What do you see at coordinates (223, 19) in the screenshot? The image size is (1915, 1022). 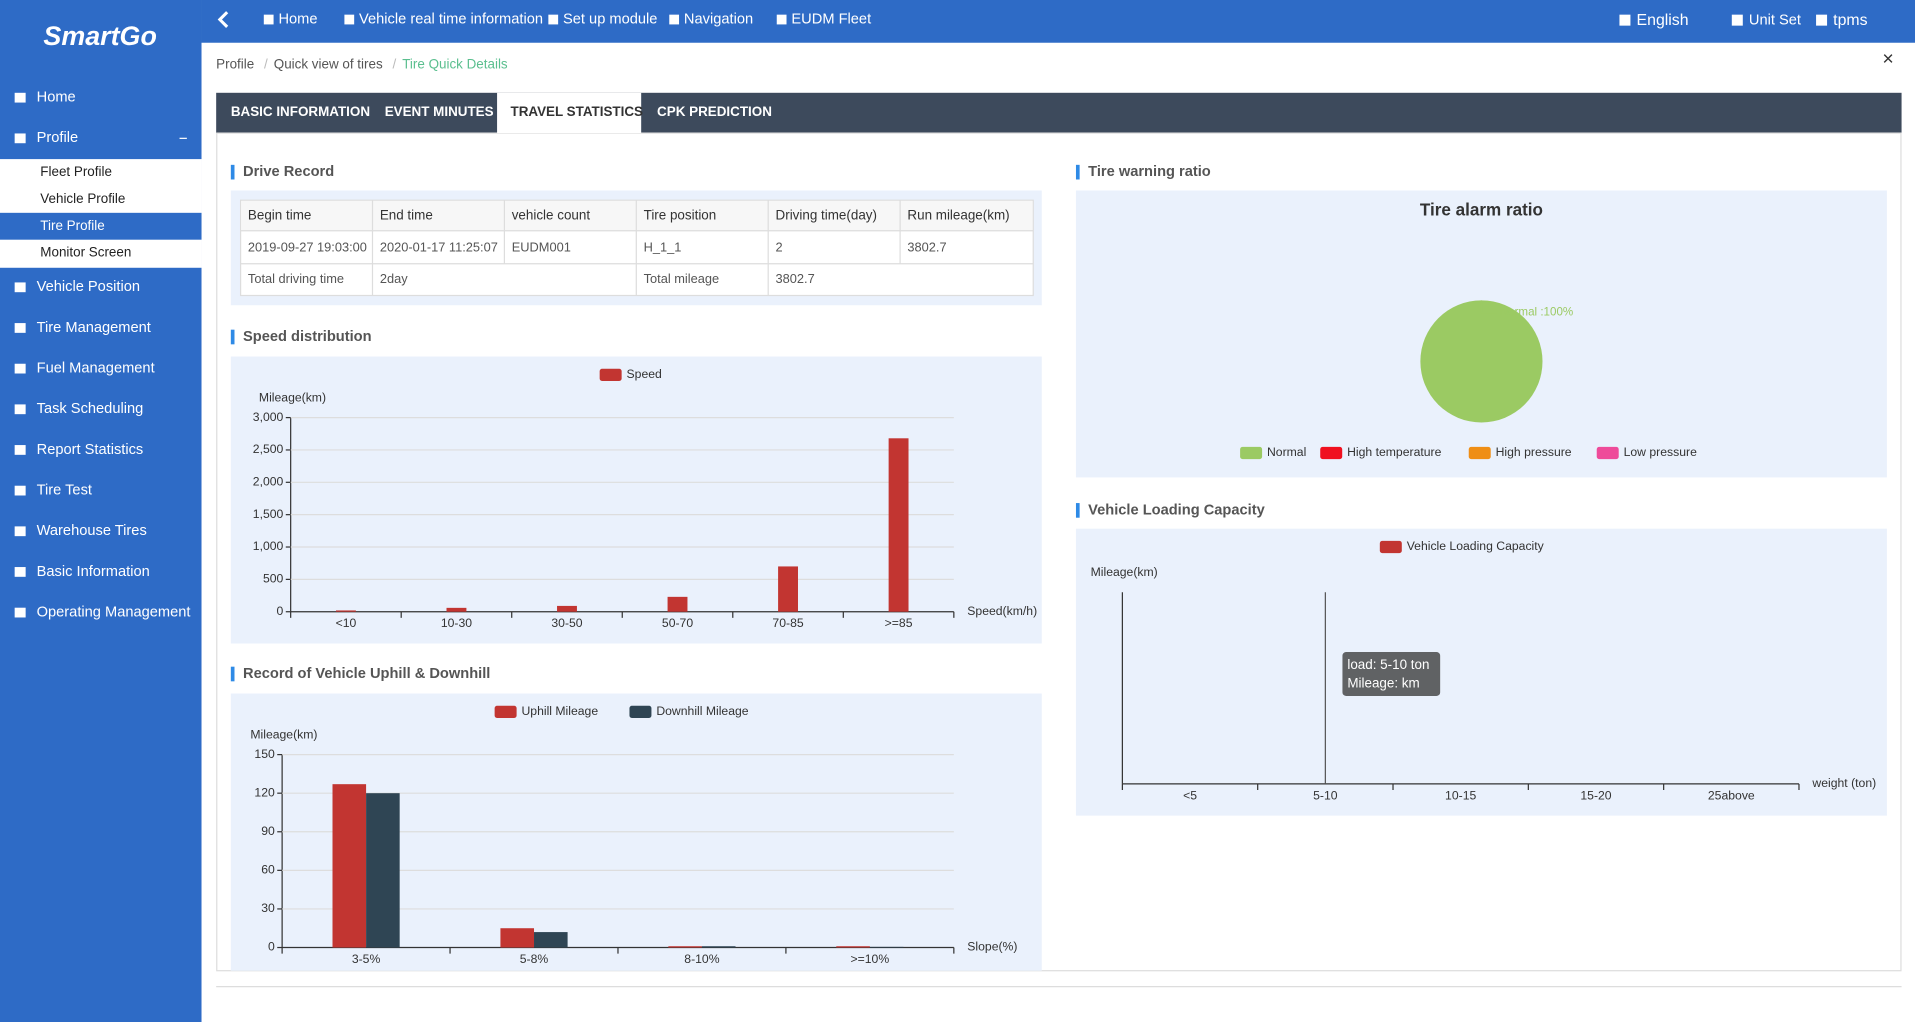 I see `back-button` at bounding box center [223, 19].